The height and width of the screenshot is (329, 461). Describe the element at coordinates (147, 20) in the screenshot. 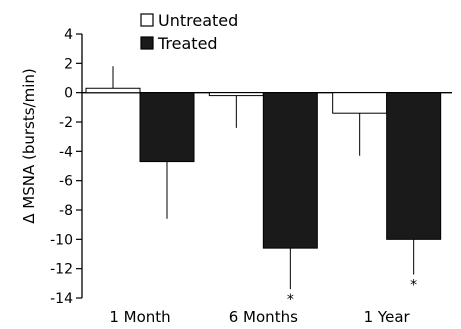

I see `legend-swatch-untreated` at that location.